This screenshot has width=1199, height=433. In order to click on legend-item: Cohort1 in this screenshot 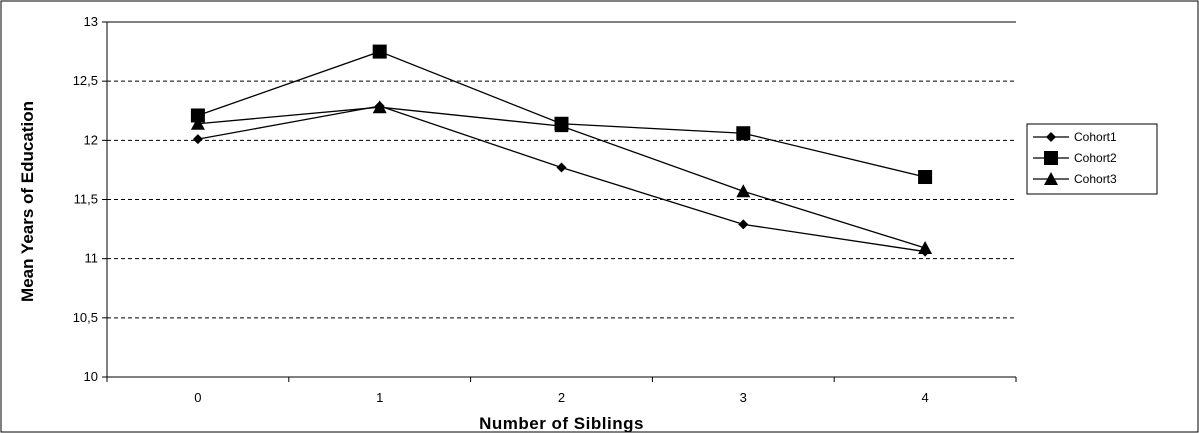, I will do `click(1075, 137)`.